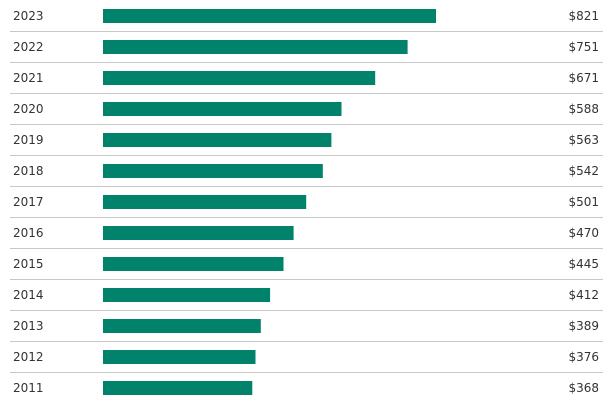 Image resolution: width=611 pixels, height=408 pixels. Describe the element at coordinates (306, 237) in the screenshot. I see `bar-row: 2016 $470` at that location.